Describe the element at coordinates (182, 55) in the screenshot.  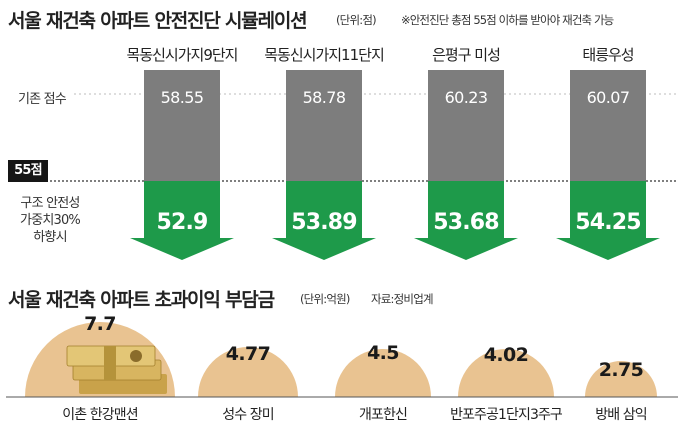
I see `chart1-category-1: 목동신시가지9단지` at that location.